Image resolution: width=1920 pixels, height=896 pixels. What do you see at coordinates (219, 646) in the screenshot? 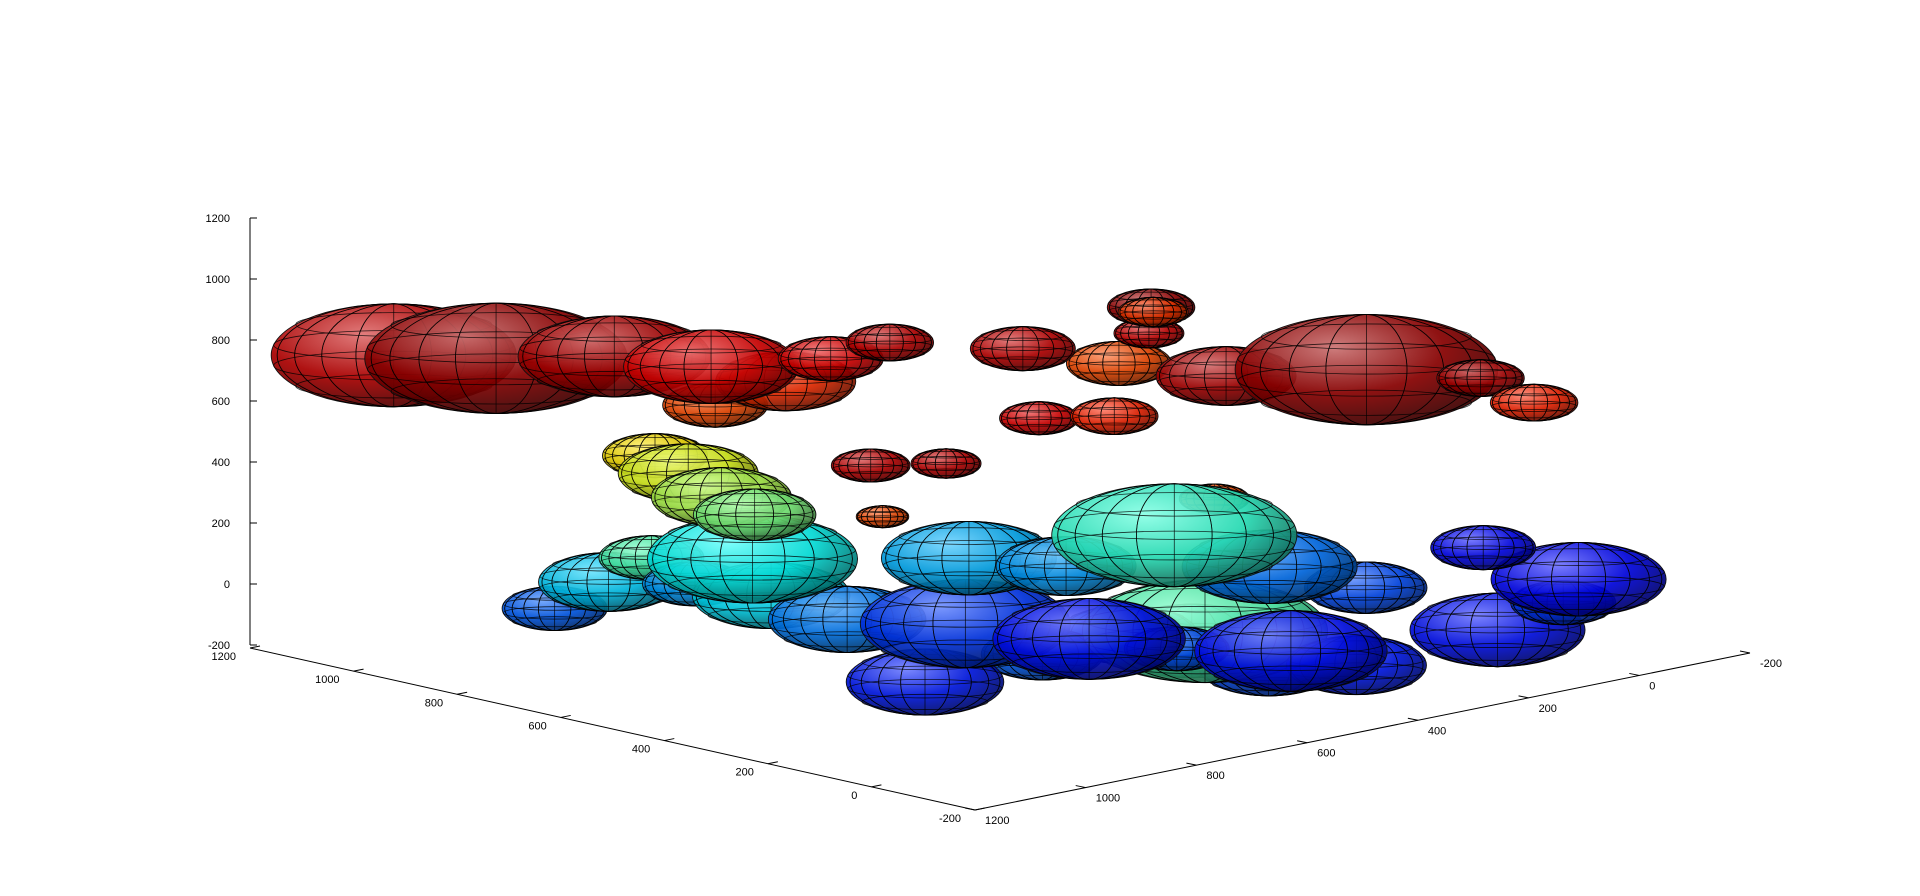
I see `z-tick-label: -200` at bounding box center [219, 646].